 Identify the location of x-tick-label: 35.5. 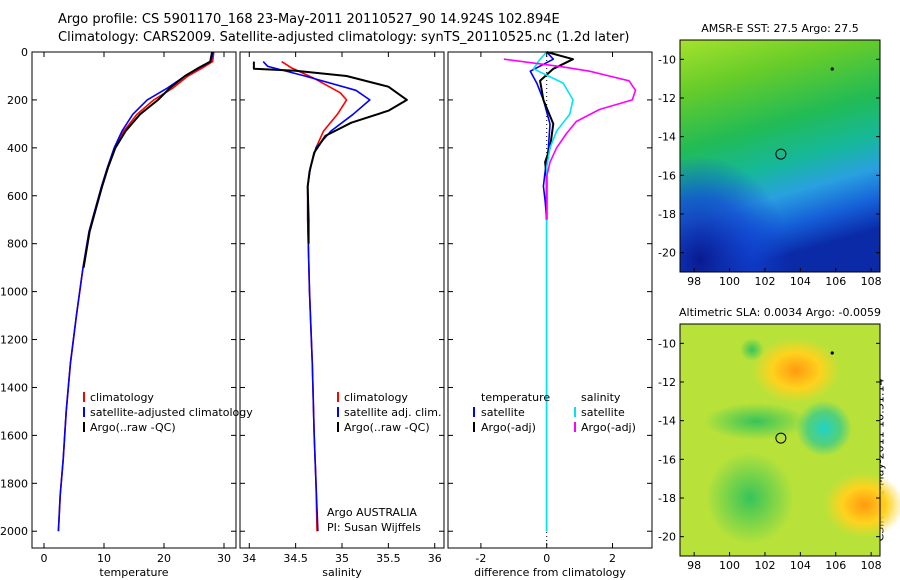
(388, 558).